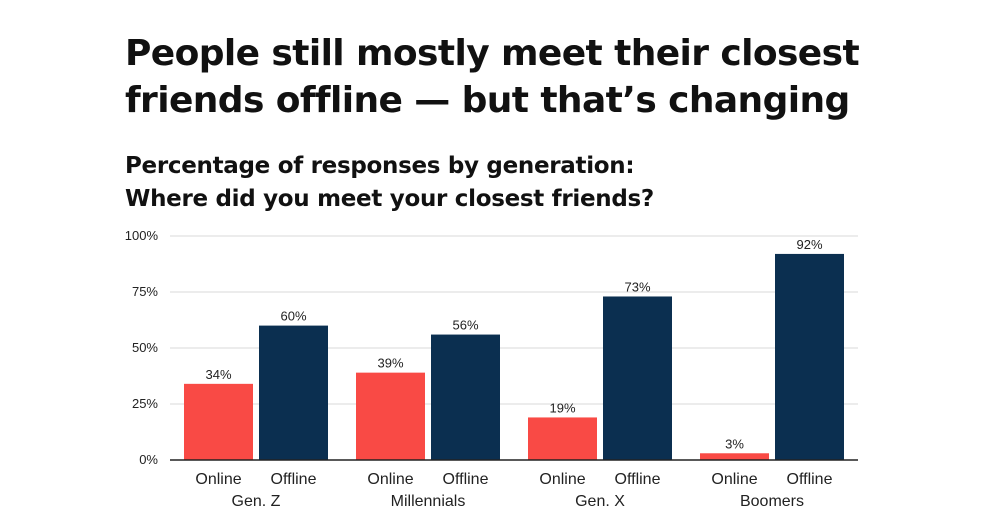 This screenshot has width=991, height=525. Describe the element at coordinates (256, 501) in the screenshot. I see `x-category-label: Gen. Z` at that location.